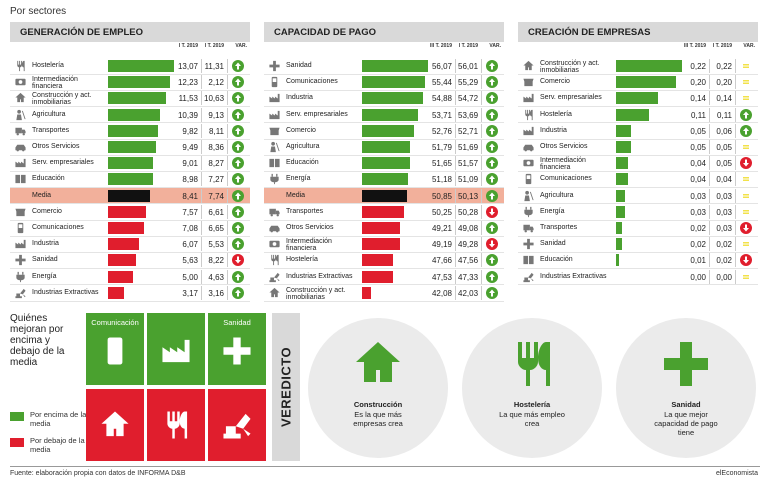  Describe the element at coordinates (468, 164) in the screenshot. I see `value-previous: 51,57` at that location.